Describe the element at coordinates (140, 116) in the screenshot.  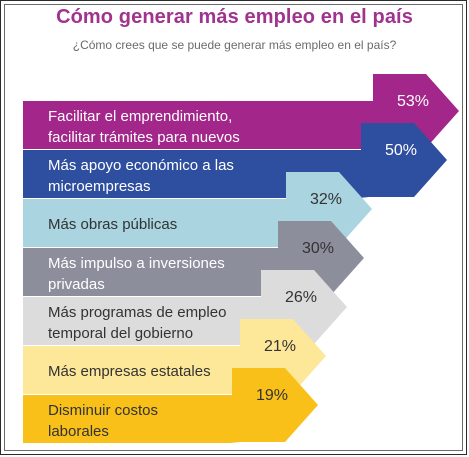
I see `category-label-line: Facilitar el emprendimiento,` at that location.